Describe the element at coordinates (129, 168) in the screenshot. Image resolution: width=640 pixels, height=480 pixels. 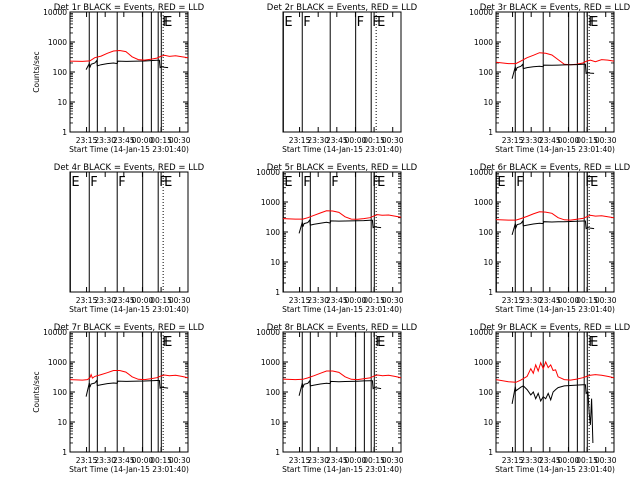
I see `panel-title: Det 4r BLACK = Events, RED = LLD` at that location.